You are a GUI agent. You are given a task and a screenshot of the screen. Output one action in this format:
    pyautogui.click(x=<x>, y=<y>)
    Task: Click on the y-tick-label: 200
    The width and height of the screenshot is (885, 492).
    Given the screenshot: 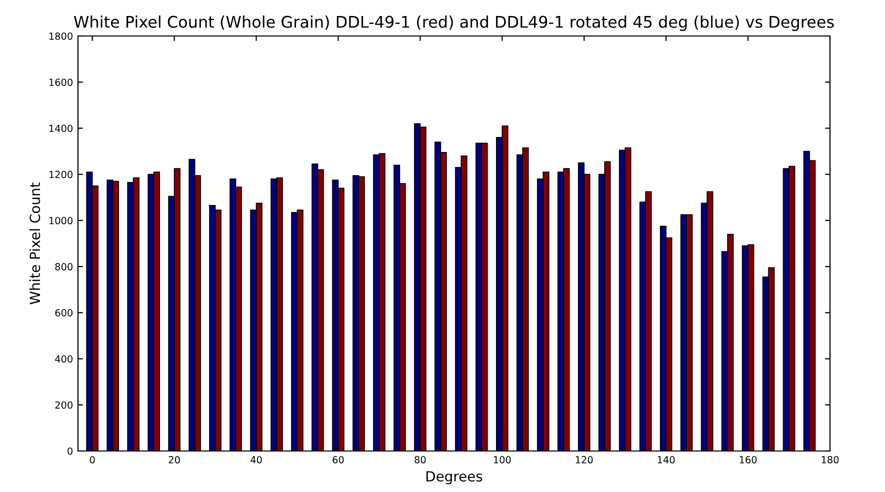 What is the action you would take?
    pyautogui.click(x=63, y=405)
    